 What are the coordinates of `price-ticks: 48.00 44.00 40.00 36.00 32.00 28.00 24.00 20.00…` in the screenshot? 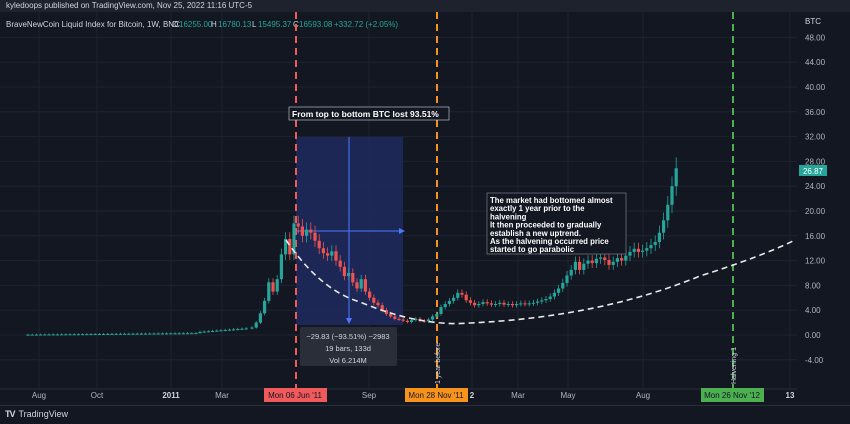 It's located at (815, 198).